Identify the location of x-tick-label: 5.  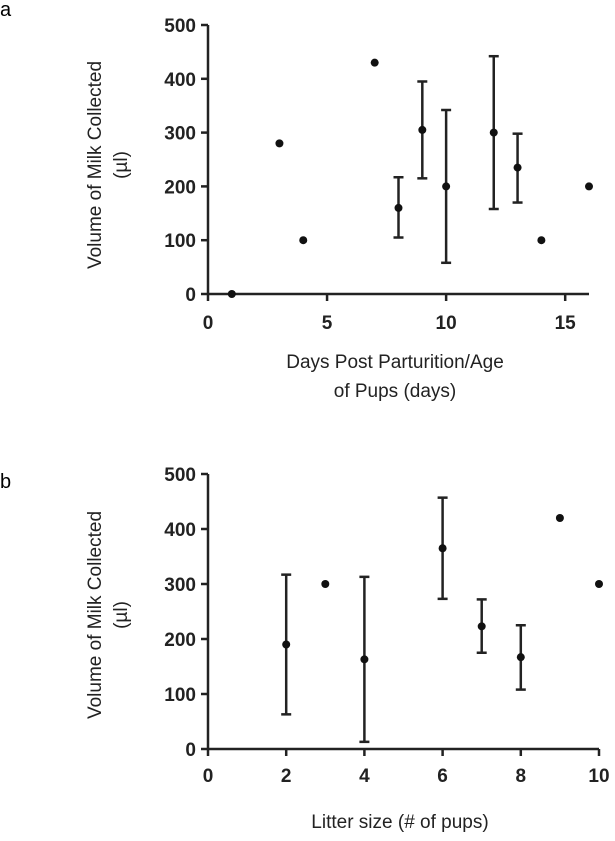
(327, 323).